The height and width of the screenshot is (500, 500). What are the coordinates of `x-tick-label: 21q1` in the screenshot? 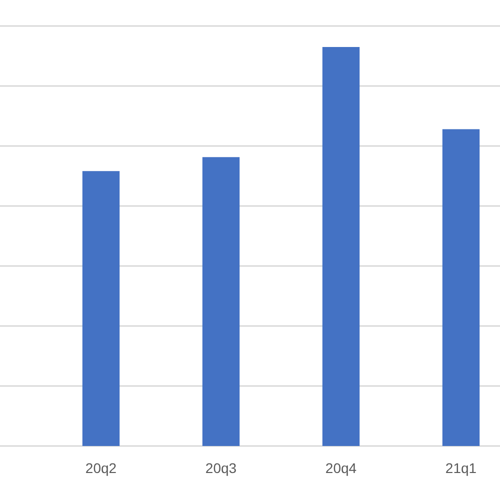 It's located at (461, 468).